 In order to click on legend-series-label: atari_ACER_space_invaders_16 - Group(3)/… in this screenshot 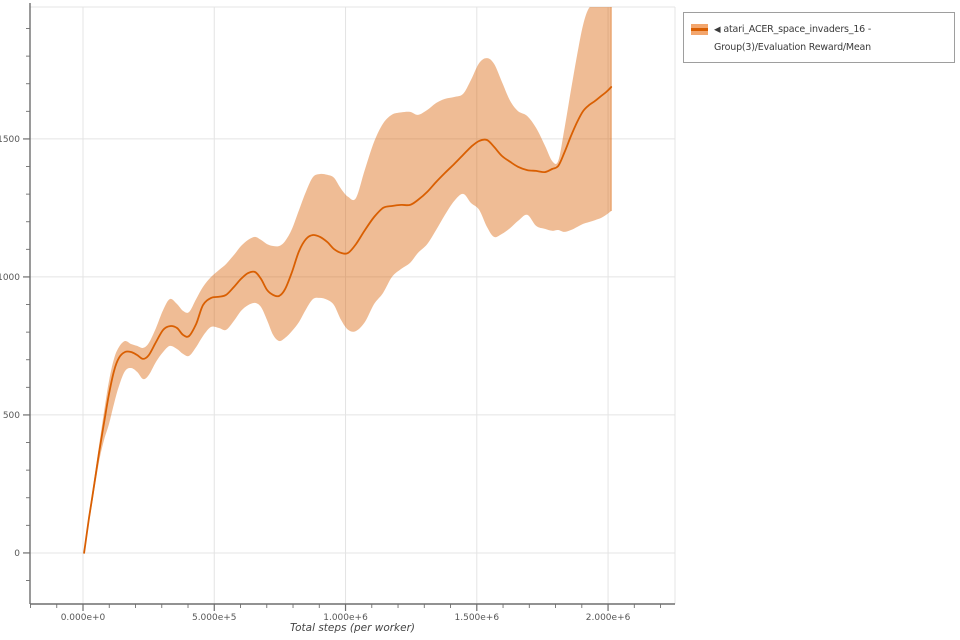, I will do `click(793, 38)`.